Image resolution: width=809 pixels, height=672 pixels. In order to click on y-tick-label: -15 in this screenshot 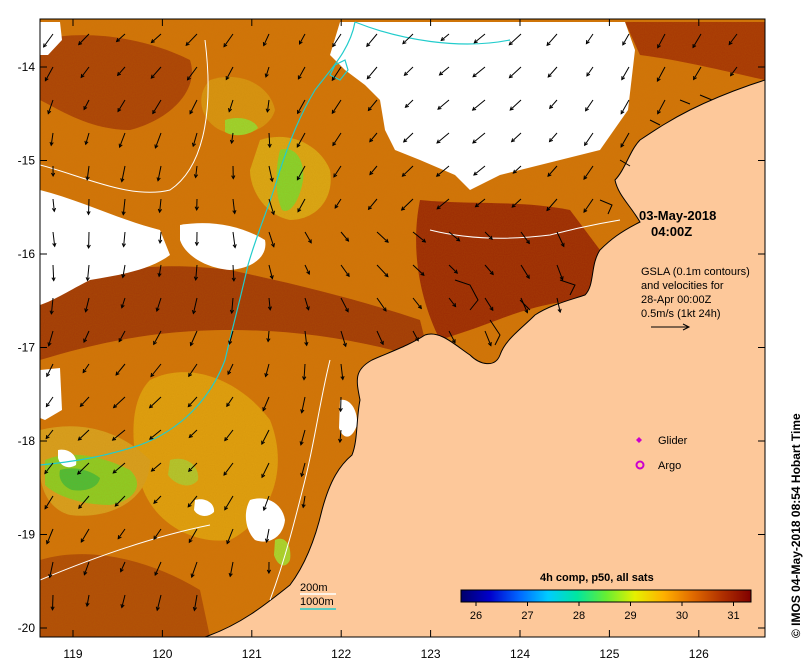, I will do `click(27, 161)`.